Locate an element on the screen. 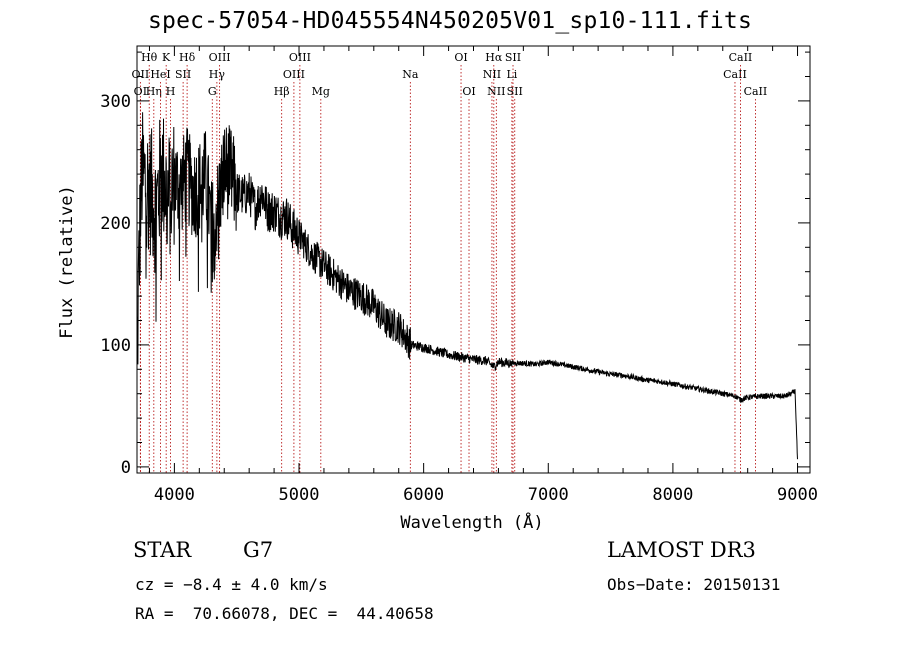 This screenshot has width=900, height=649. line-marker-label: HeI is located at coordinates (160, 74).